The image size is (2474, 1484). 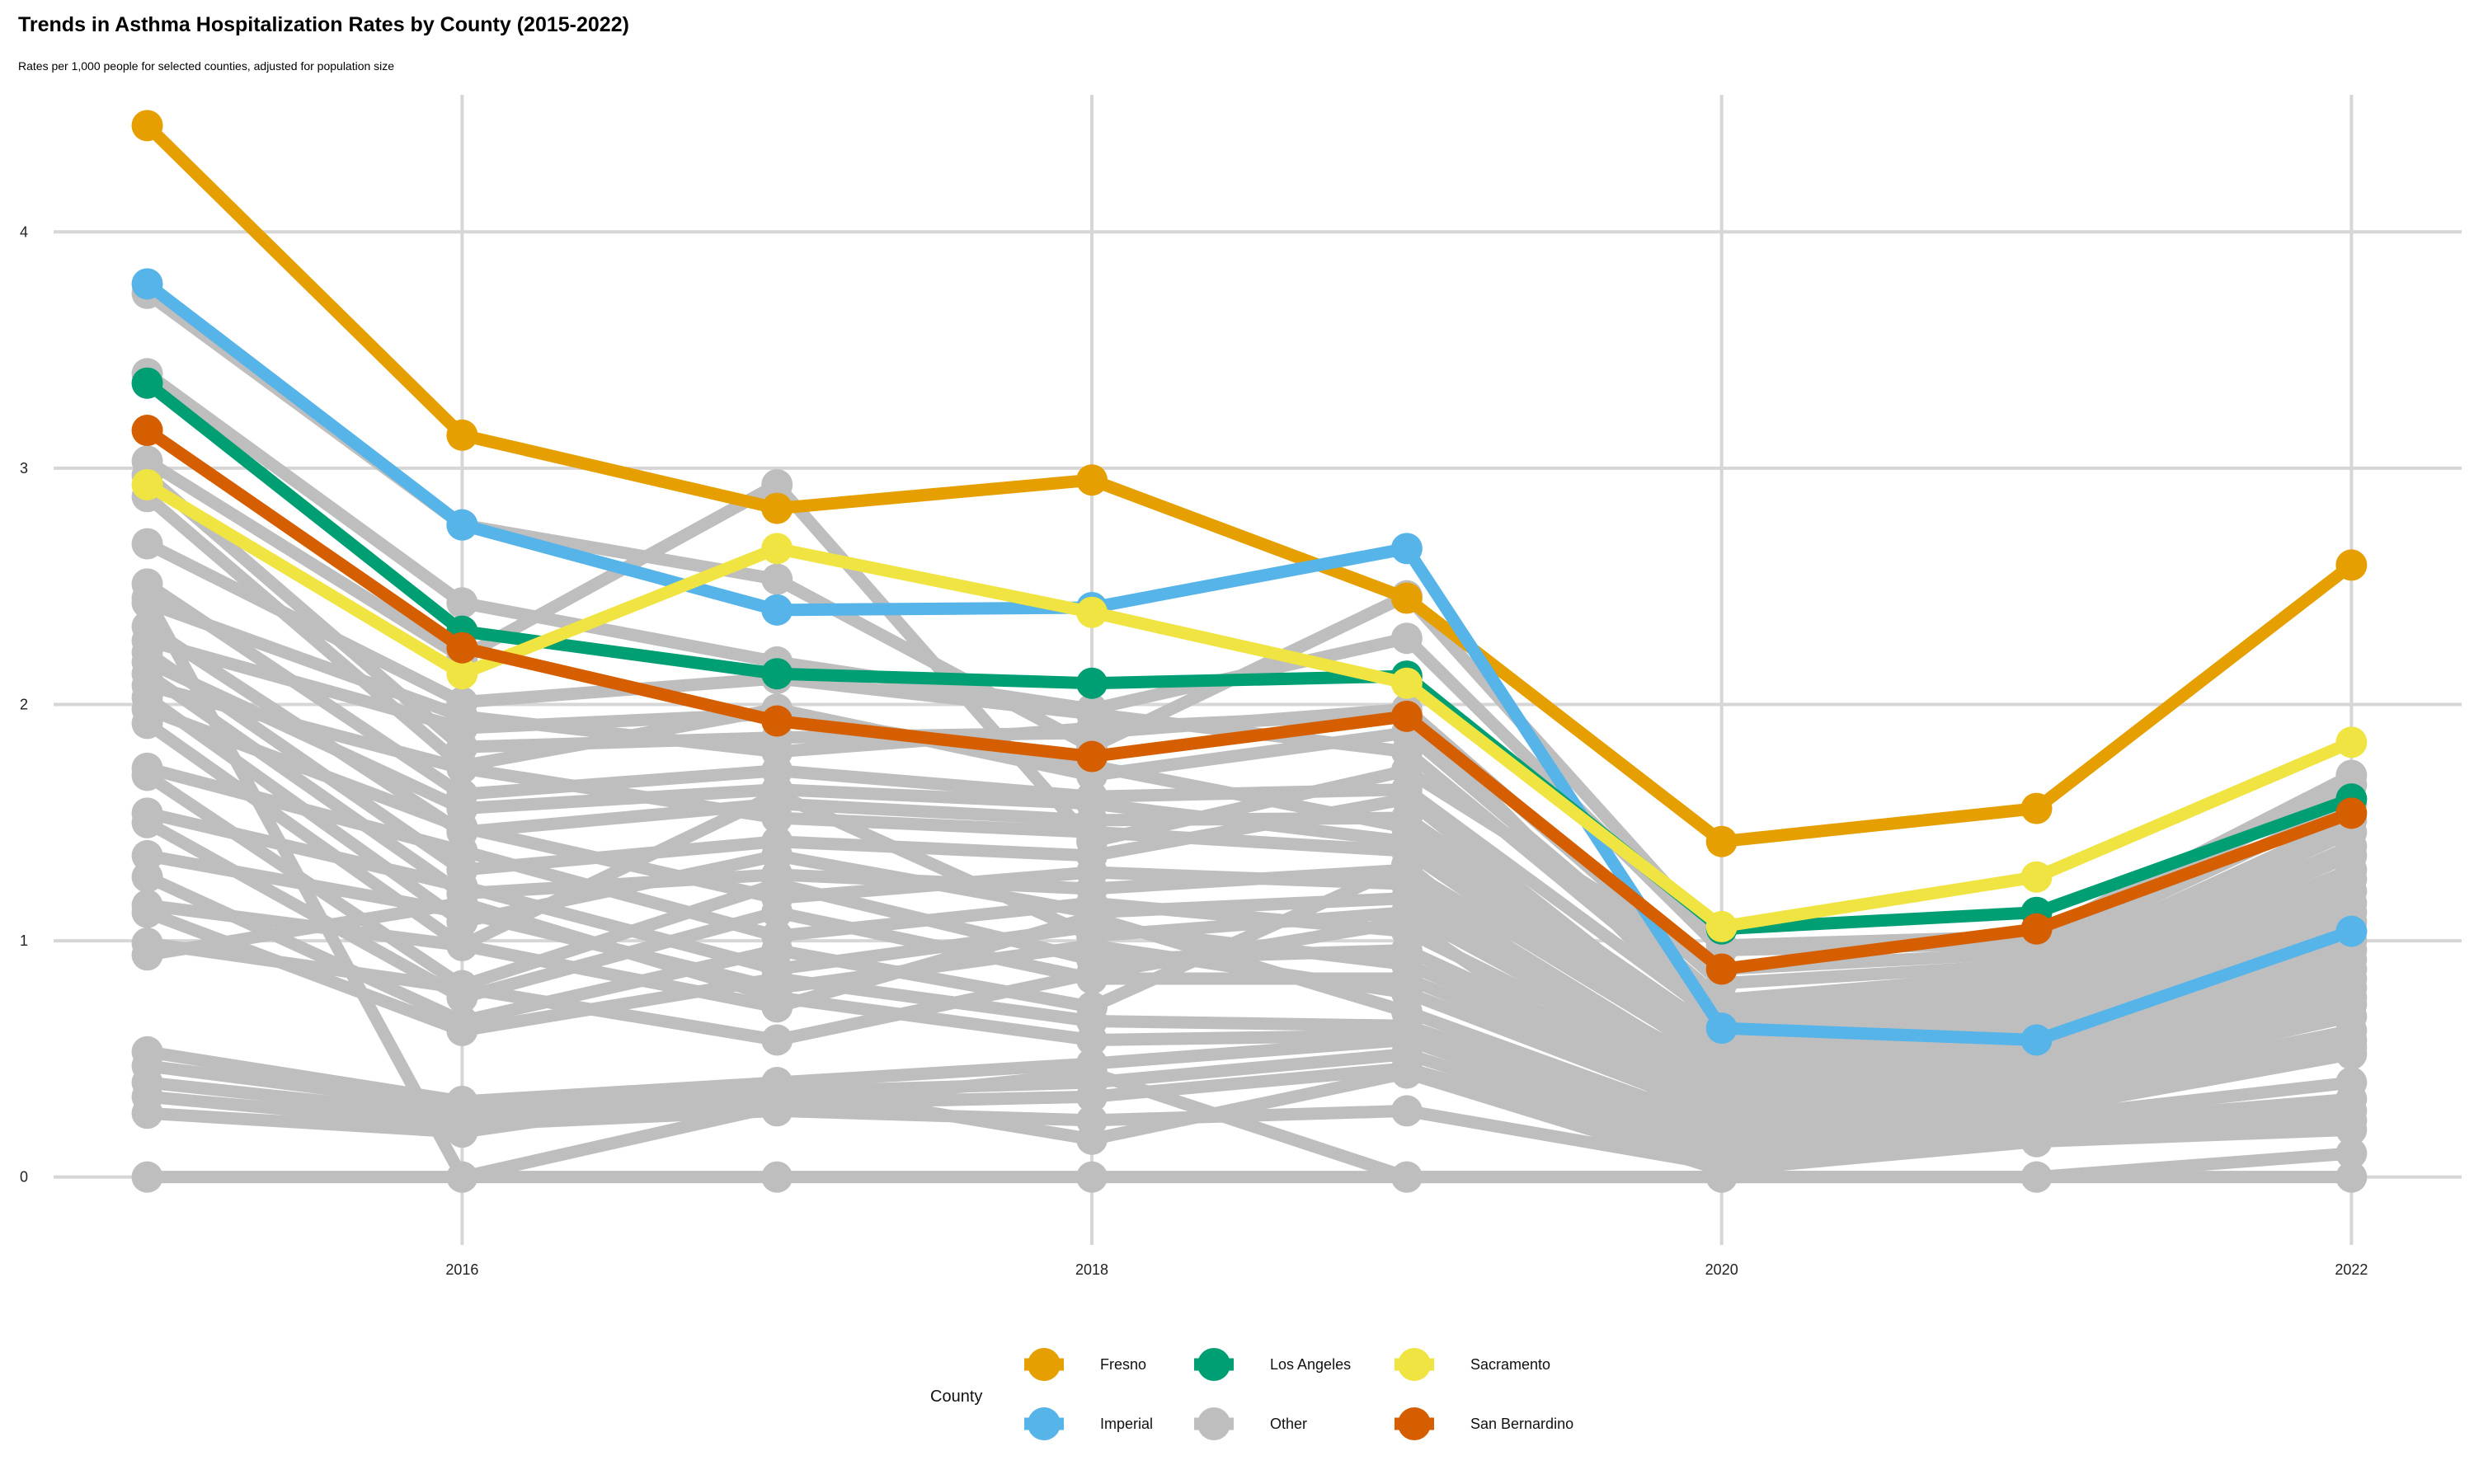 I want to click on legend-label: Imperial, so click(x=1126, y=1424).